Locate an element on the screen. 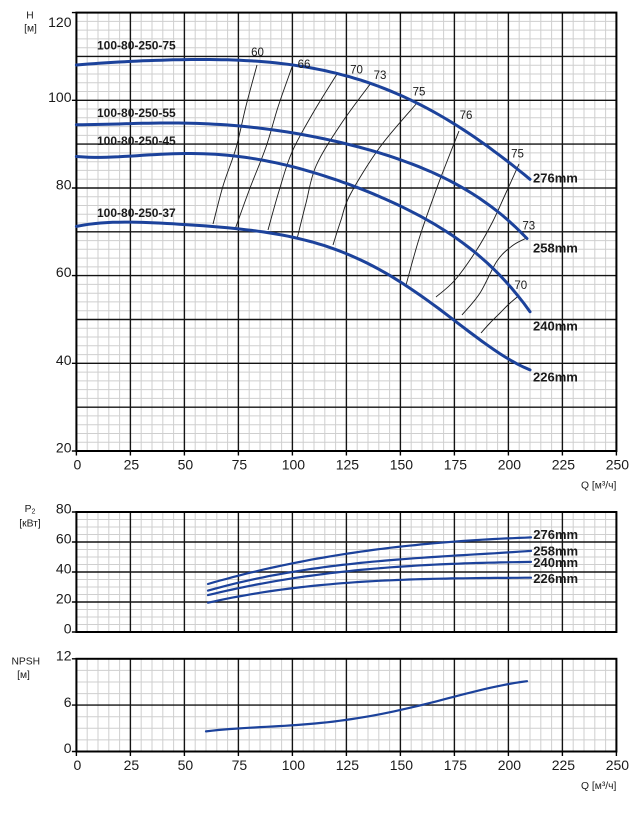 This screenshot has width=643, height=813. svg-text: H is located at coordinates (29, 15).